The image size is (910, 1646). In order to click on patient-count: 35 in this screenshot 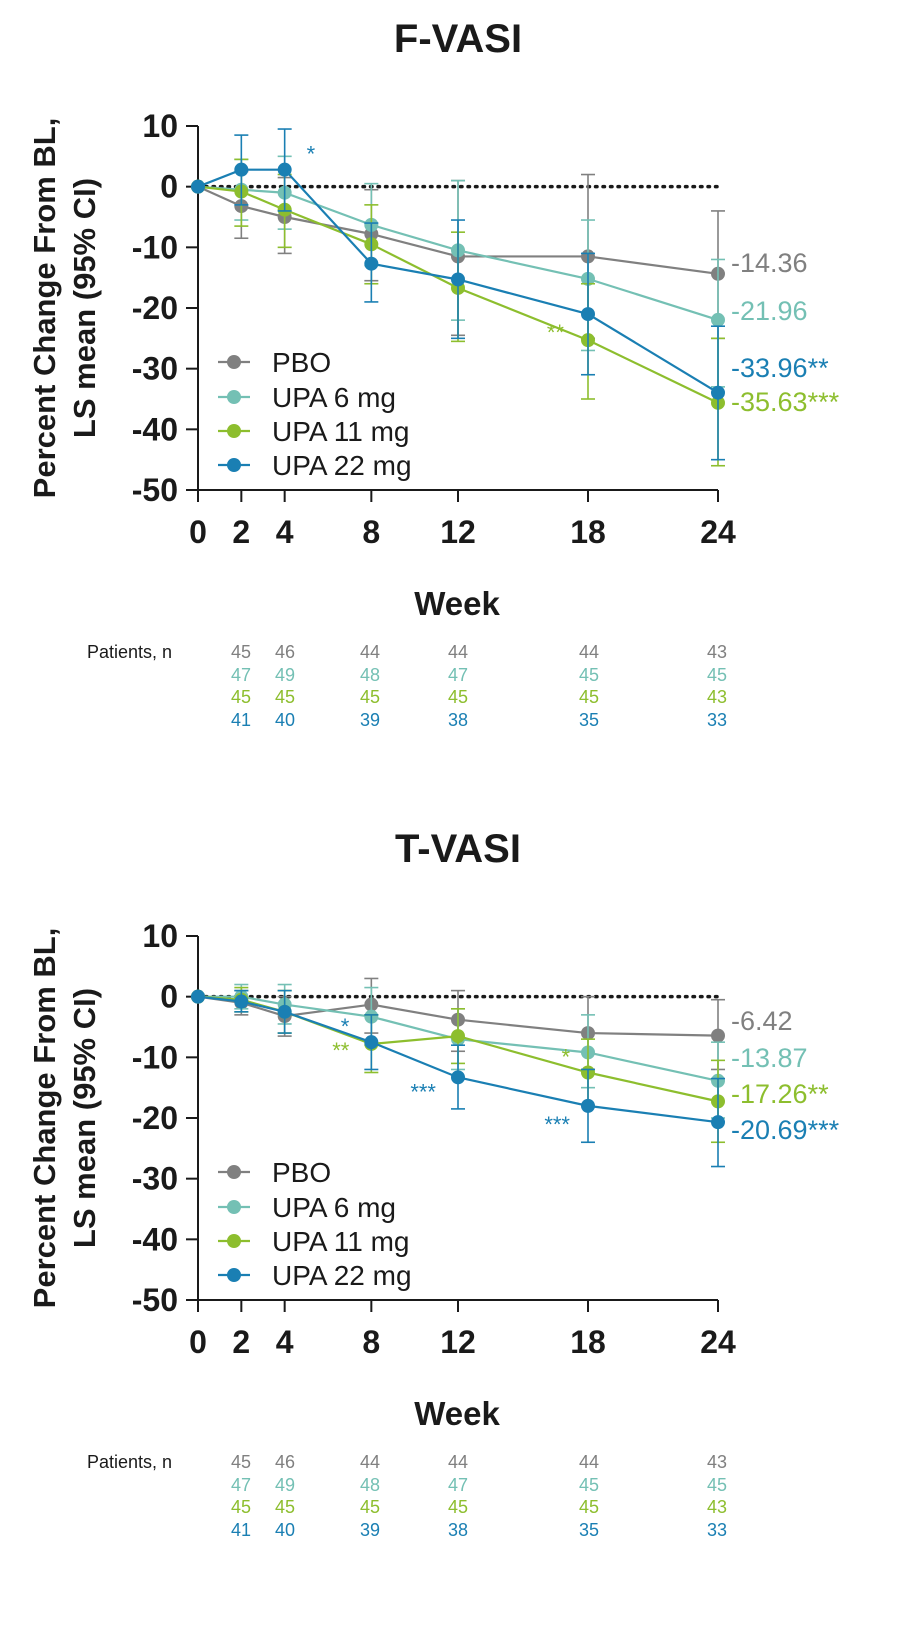, I will do `click(589, 720)`.